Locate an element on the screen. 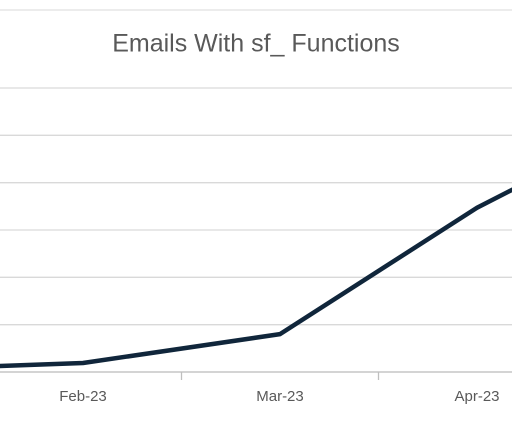 The width and height of the screenshot is (512, 427). chart-title: Emails With sf_ Functions is located at coordinates (256, 44).